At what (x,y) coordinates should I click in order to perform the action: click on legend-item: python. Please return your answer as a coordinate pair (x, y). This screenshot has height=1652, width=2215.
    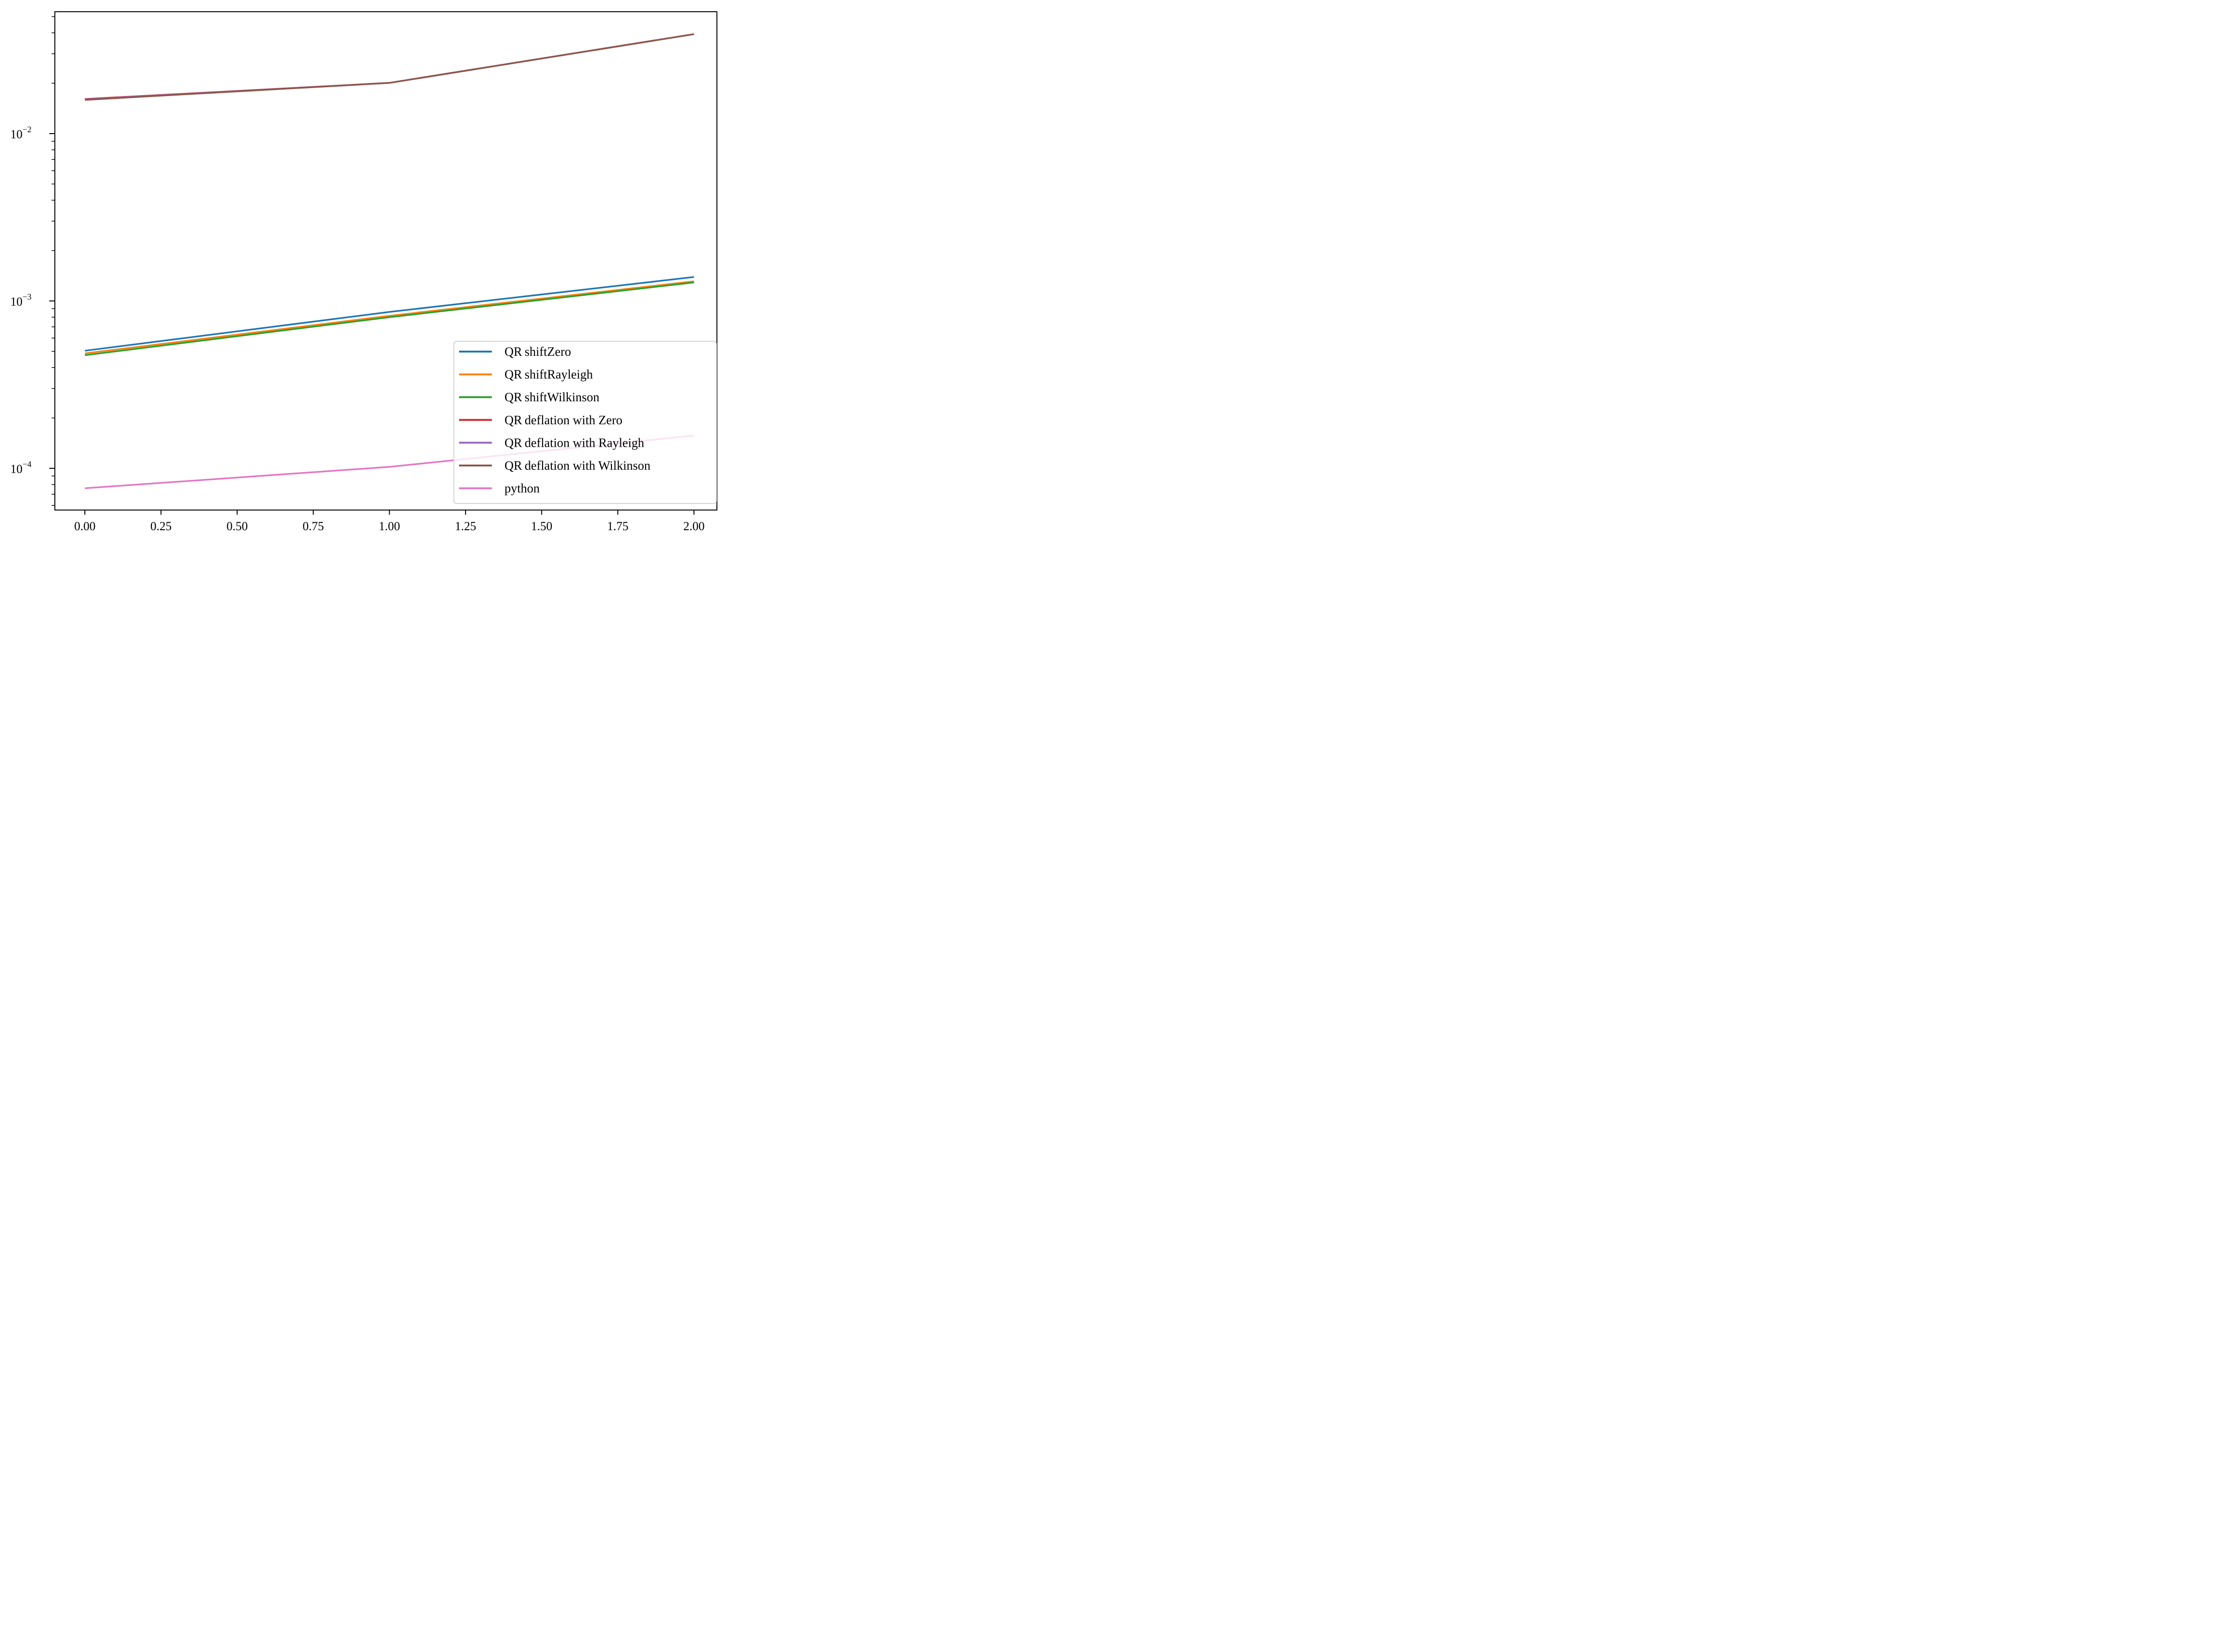
    Looking at the image, I should click on (499, 488).